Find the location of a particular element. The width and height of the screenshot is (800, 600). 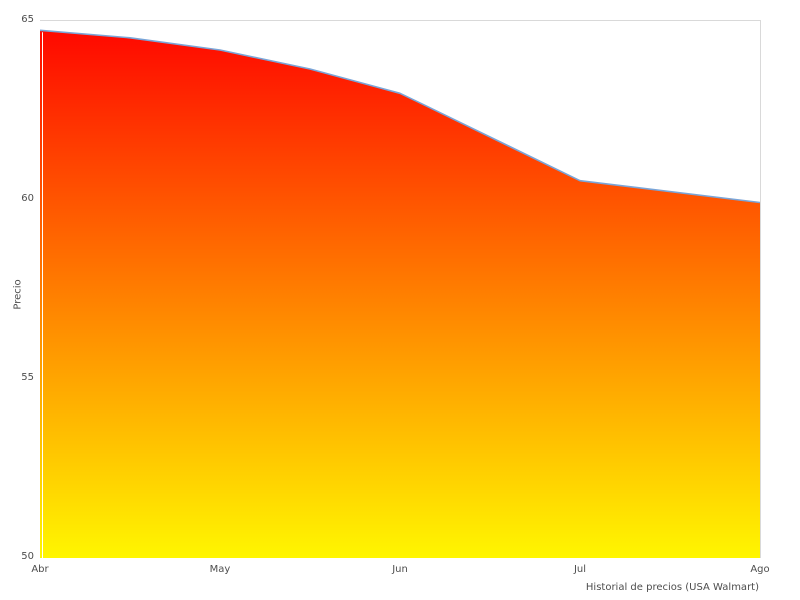

x-tick-label-ago: Ago is located at coordinates (760, 569).